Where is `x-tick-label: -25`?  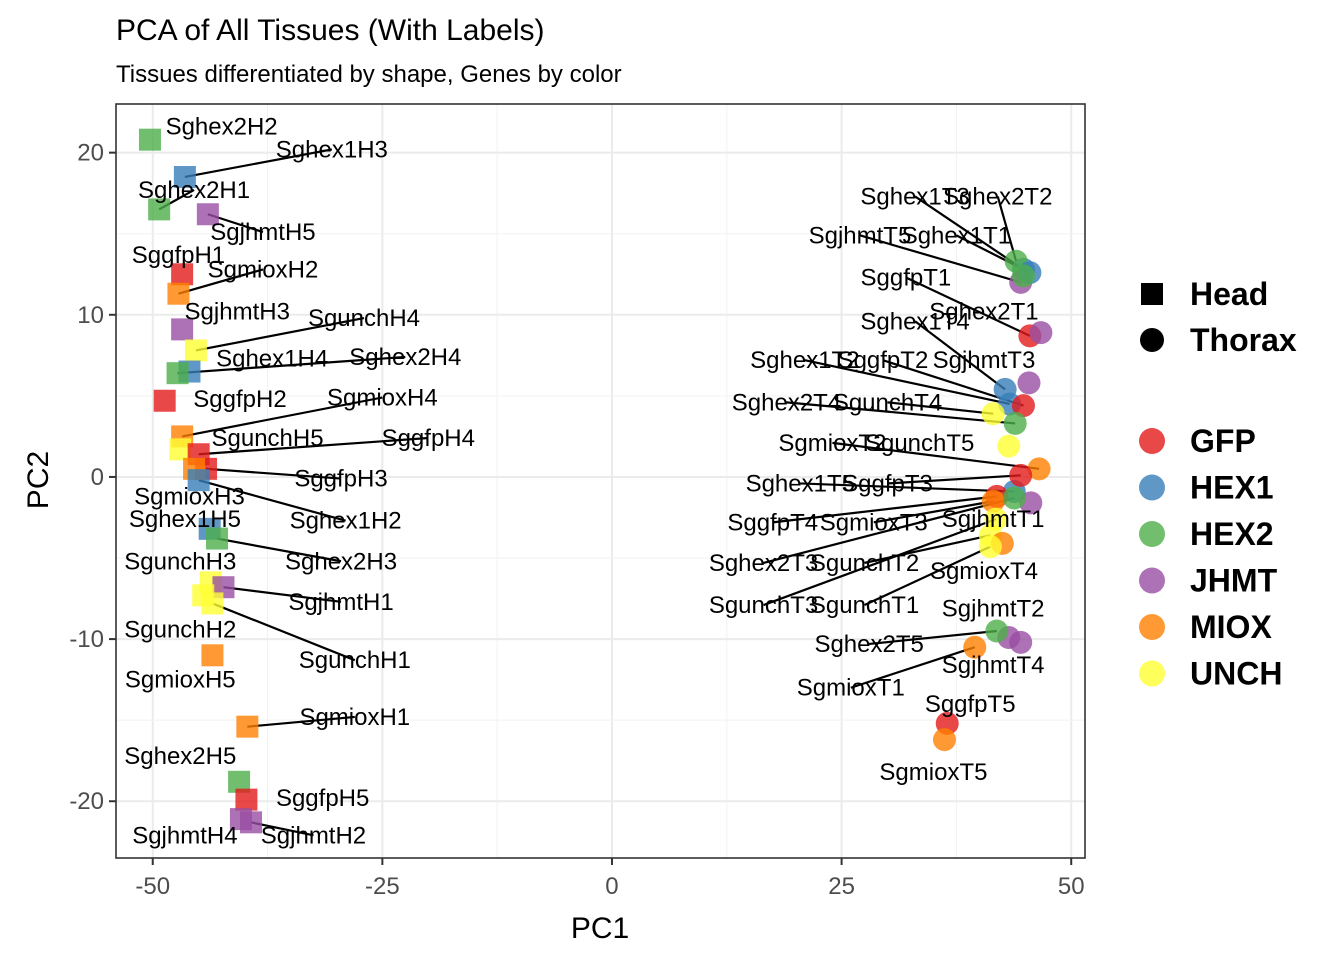
x-tick-label: -25 is located at coordinates (382, 886).